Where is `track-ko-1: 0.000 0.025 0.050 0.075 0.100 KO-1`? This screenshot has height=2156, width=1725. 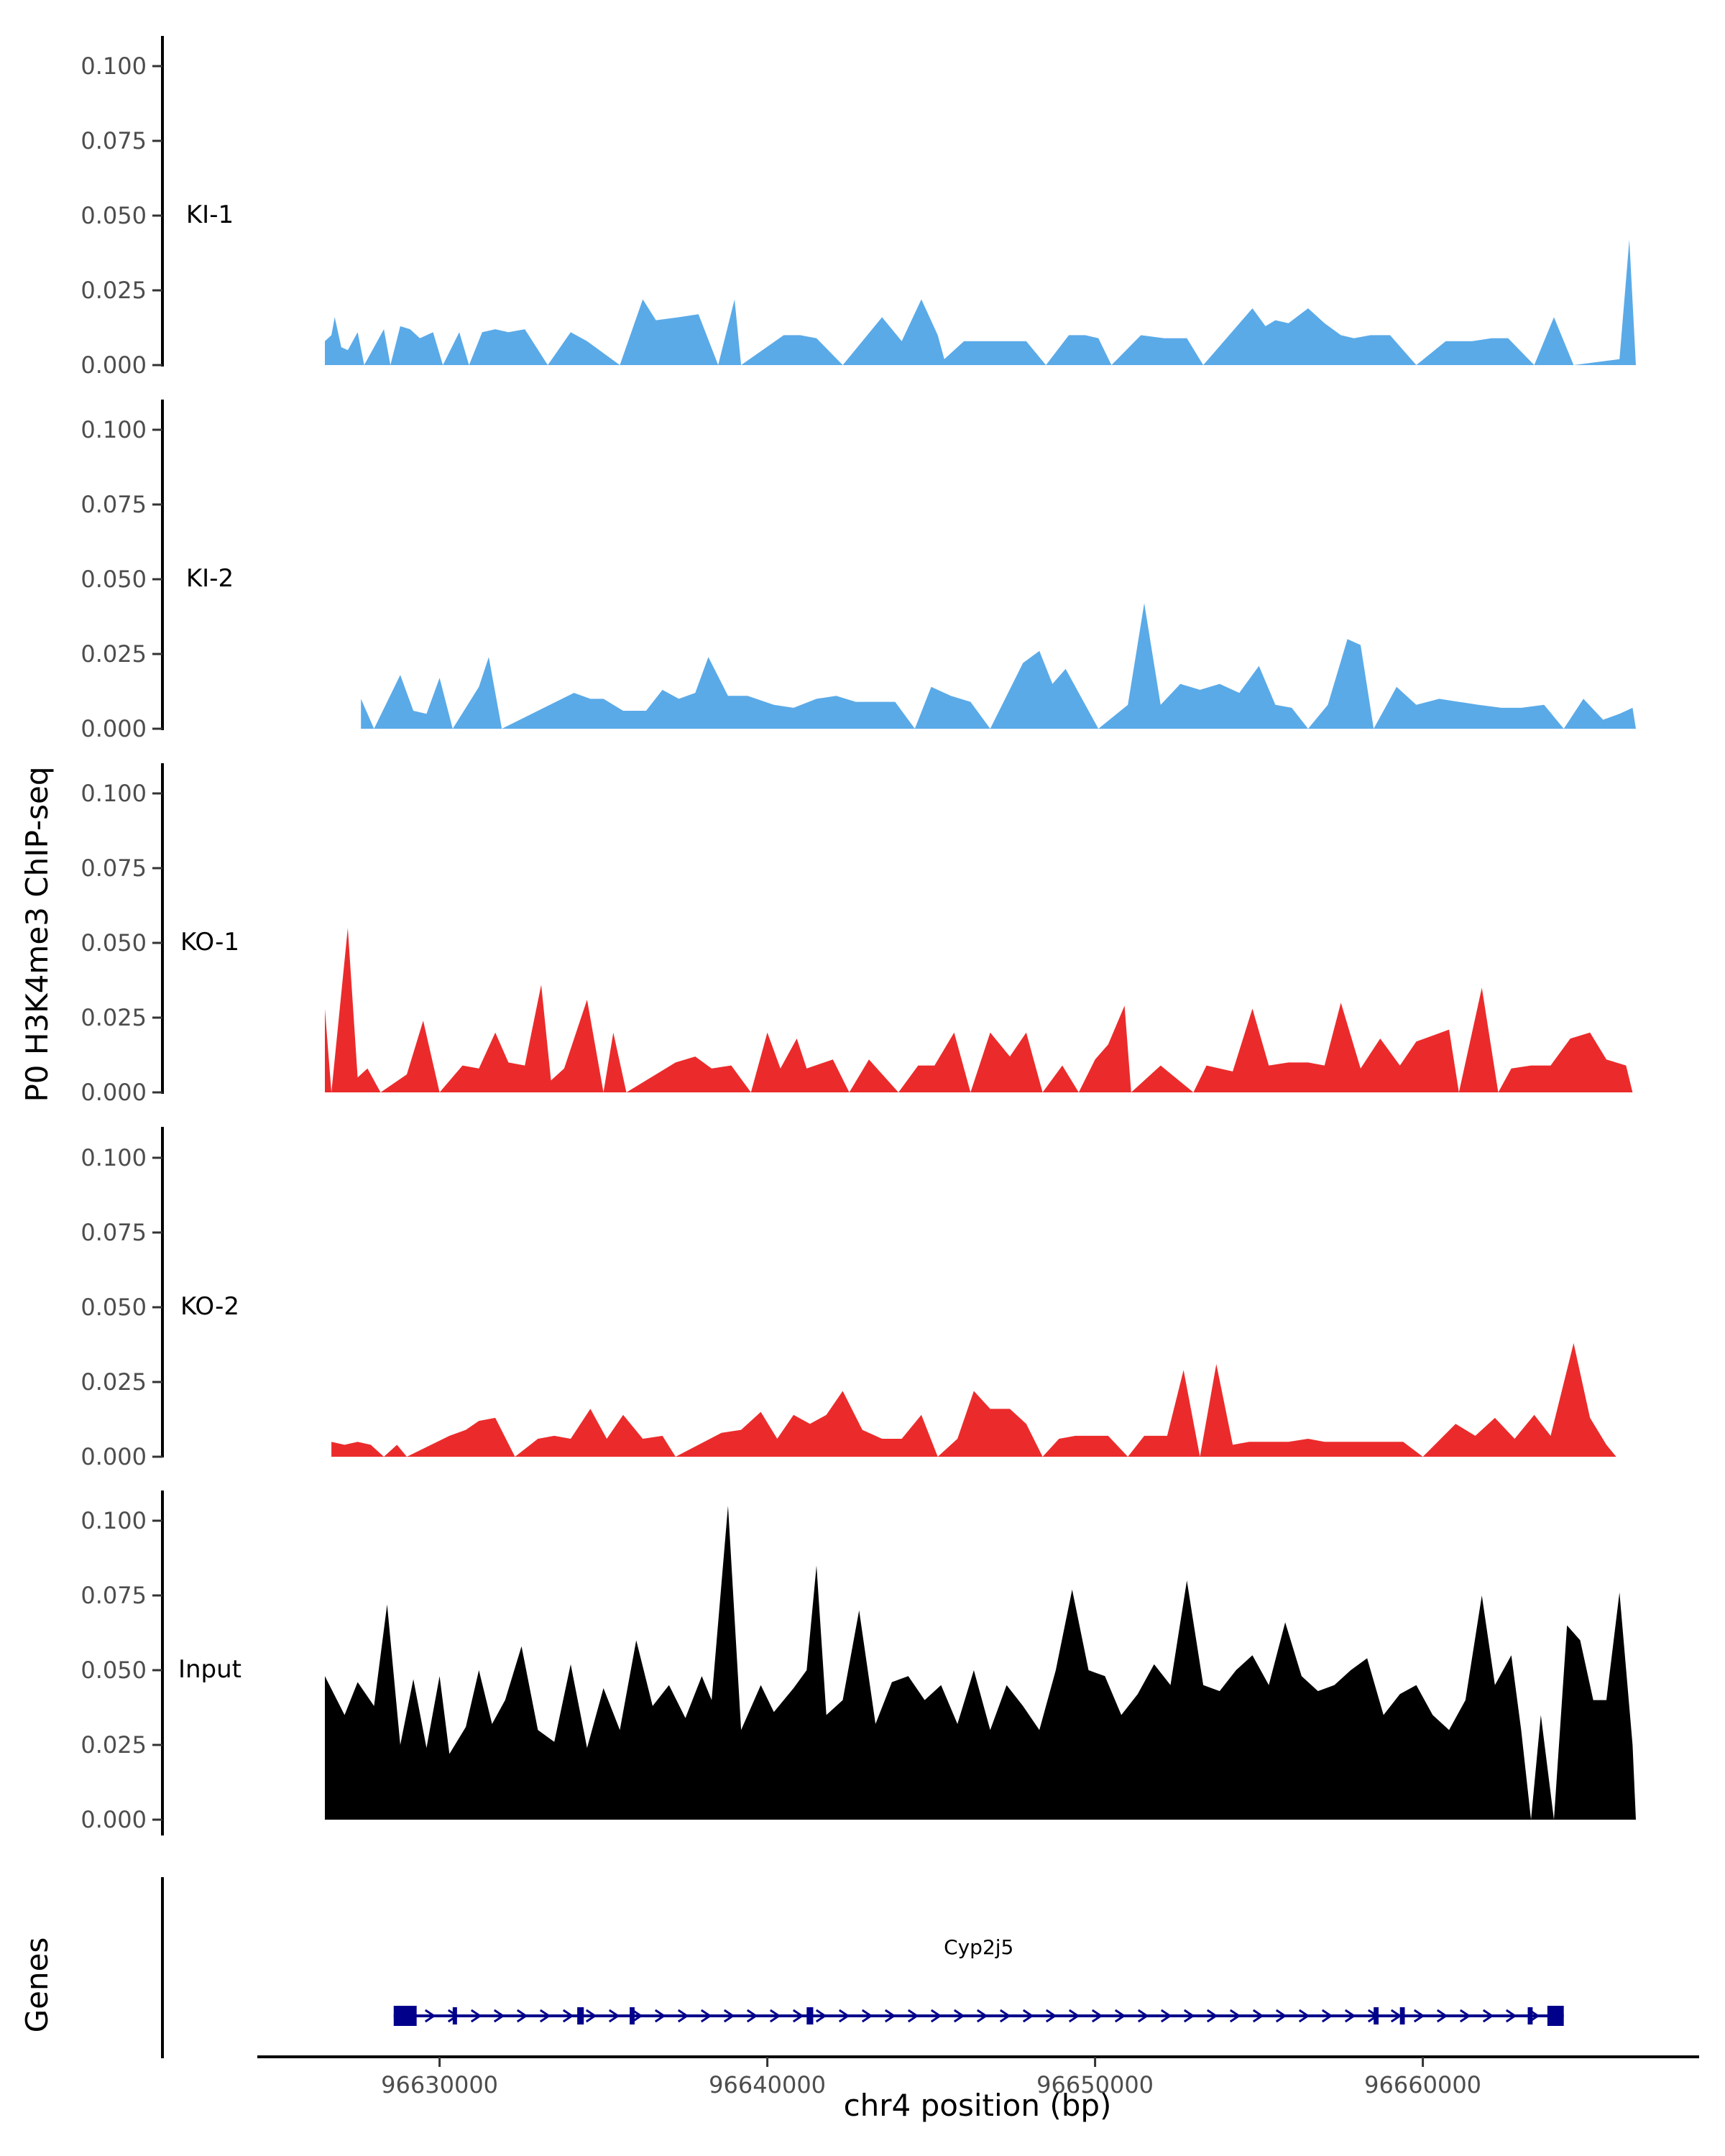 track-ko-1: 0.000 0.025 0.050 0.075 0.100 KO-1 is located at coordinates (856, 934).